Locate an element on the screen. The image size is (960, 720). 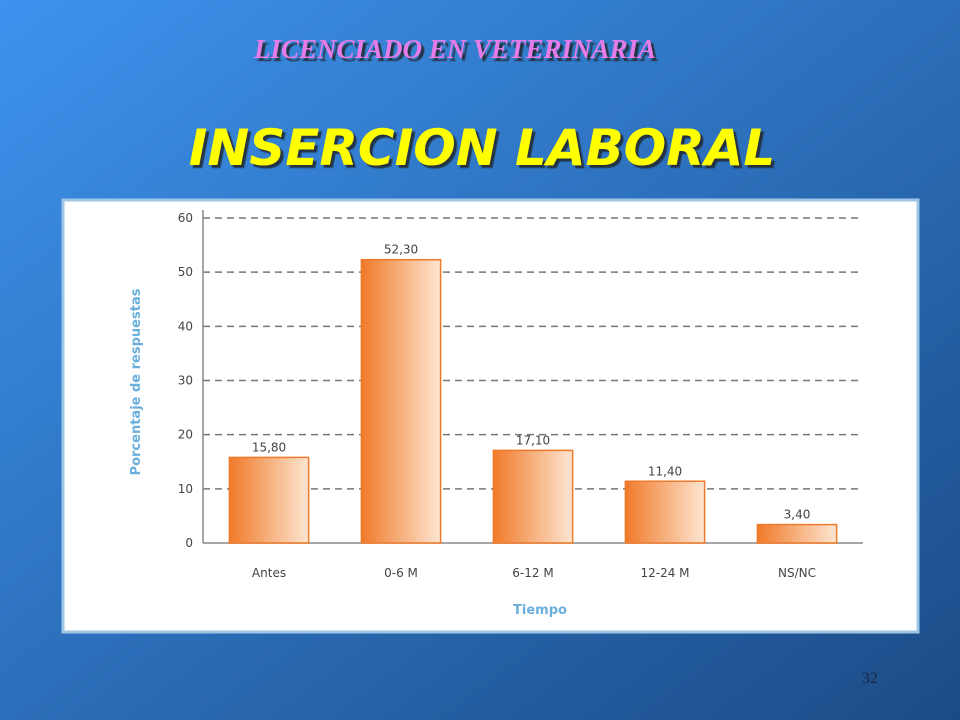
value-label: 15,80 is located at coordinates (269, 447).